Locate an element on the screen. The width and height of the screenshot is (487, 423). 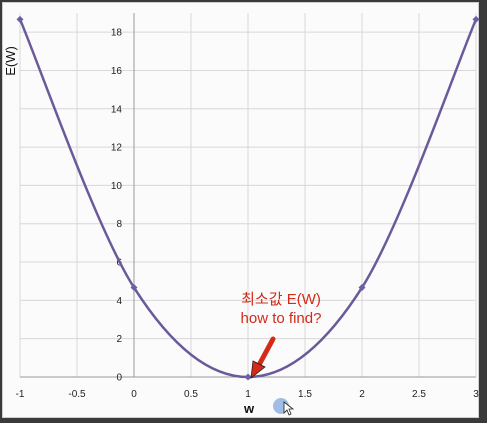
y-tick-label: 4 is located at coordinates (119, 301).